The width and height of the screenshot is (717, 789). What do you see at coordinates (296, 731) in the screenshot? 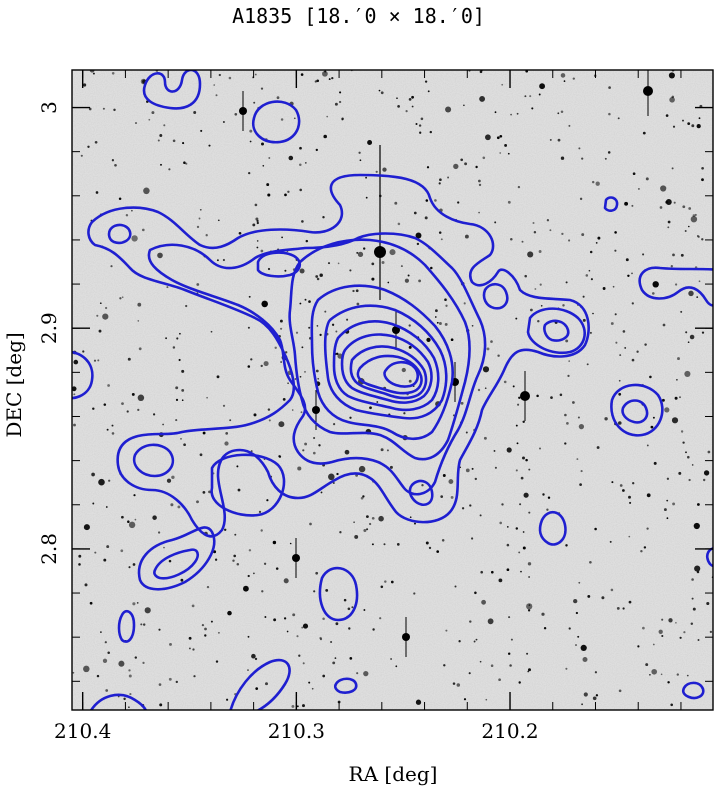
I see `x-tick-label: 210.3` at bounding box center [296, 731].